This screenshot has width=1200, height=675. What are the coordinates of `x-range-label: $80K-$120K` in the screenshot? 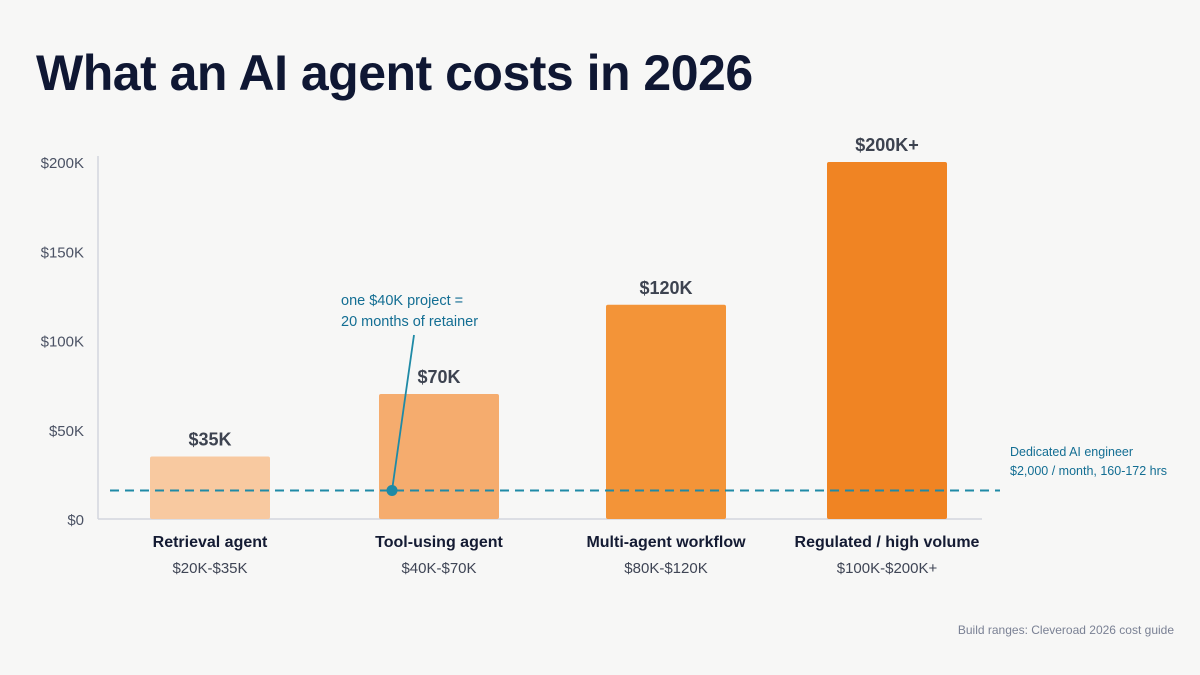 It's located at (665, 568).